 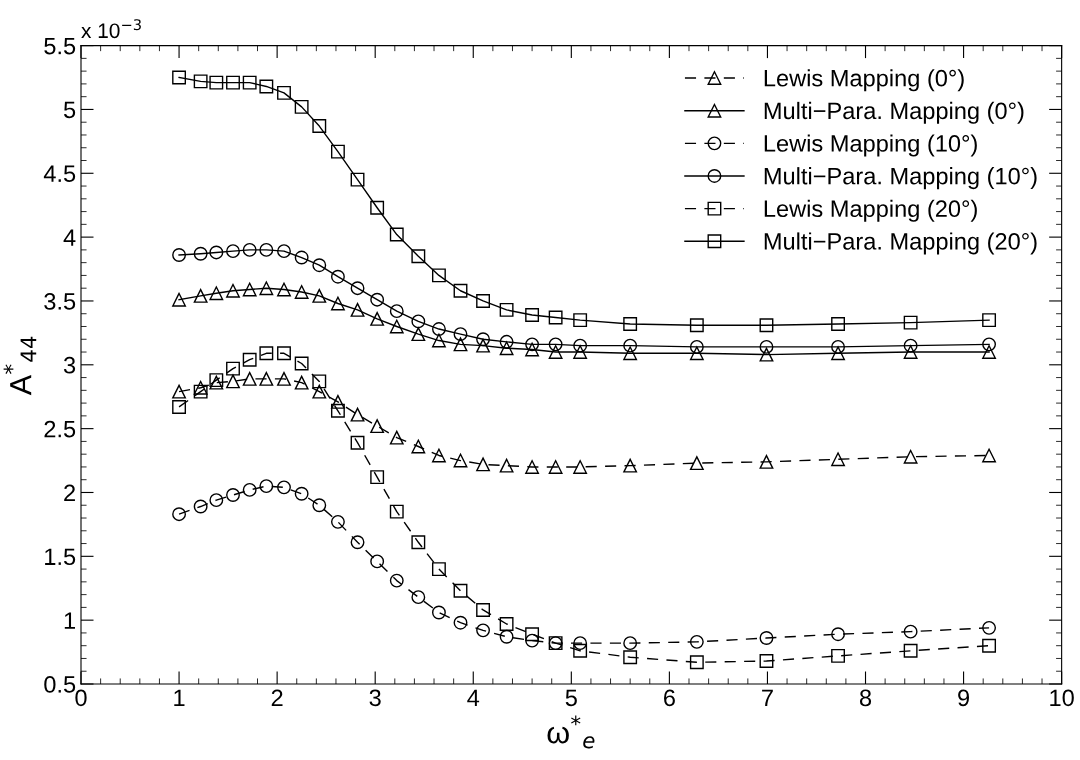 What do you see at coordinates (60, 684) in the screenshot?
I see `y-tick-label: 0.5` at bounding box center [60, 684].